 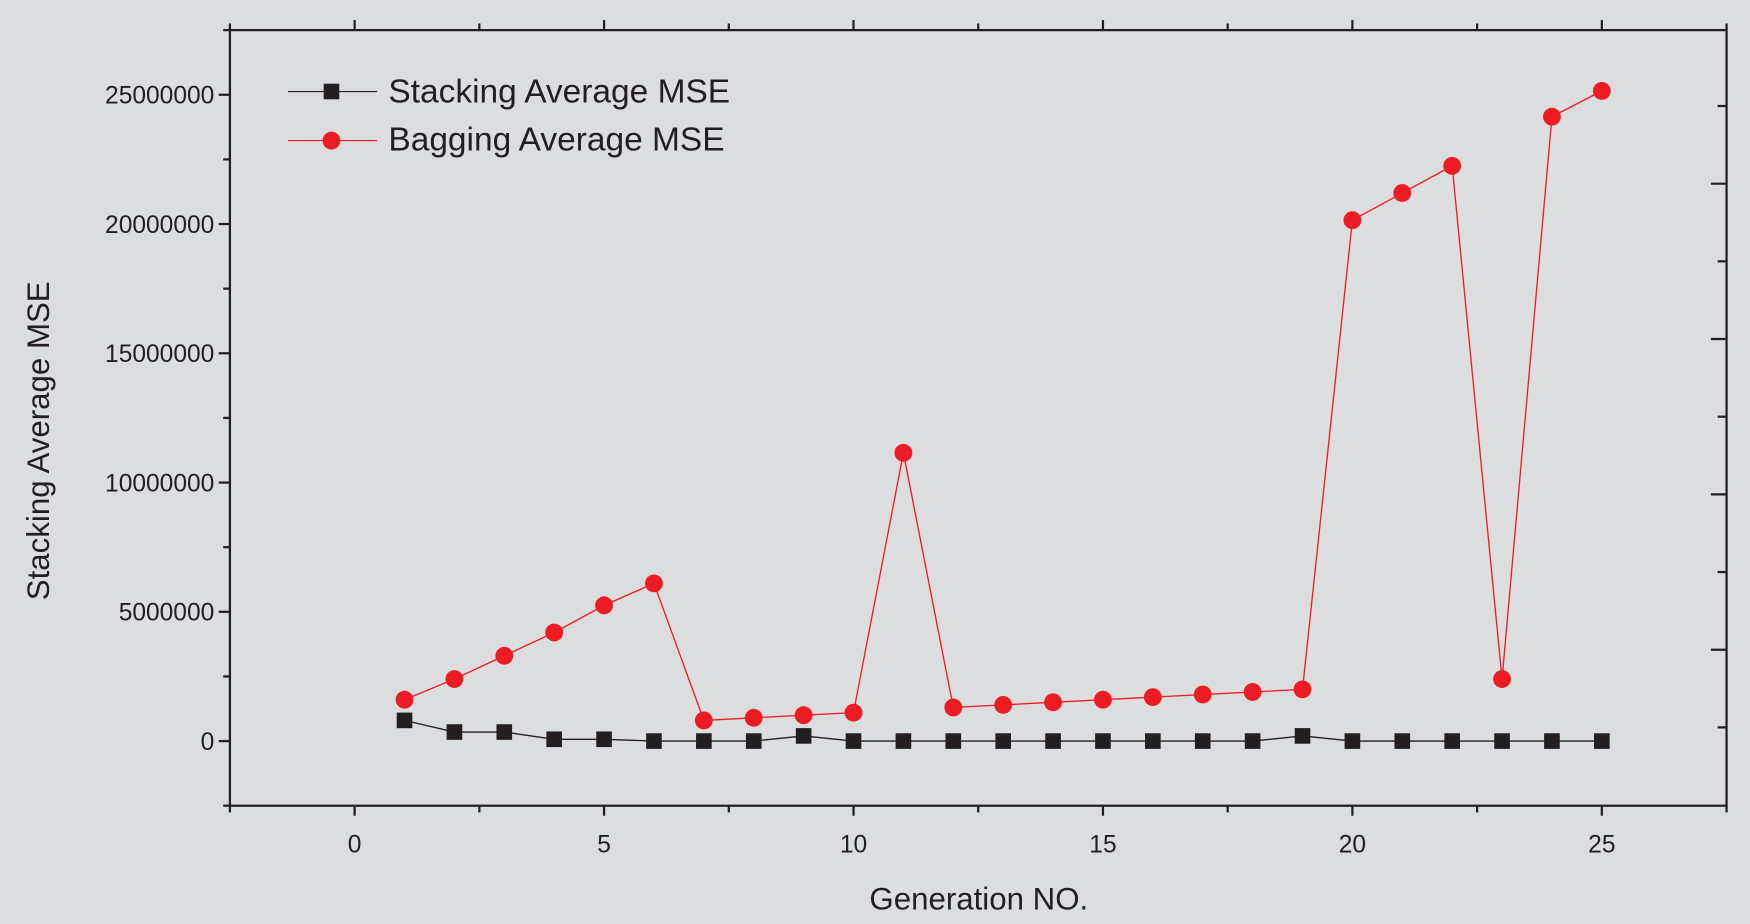 What do you see at coordinates (559, 92) in the screenshot?
I see `legend-label-stacking: Stacking Average MSE` at bounding box center [559, 92].